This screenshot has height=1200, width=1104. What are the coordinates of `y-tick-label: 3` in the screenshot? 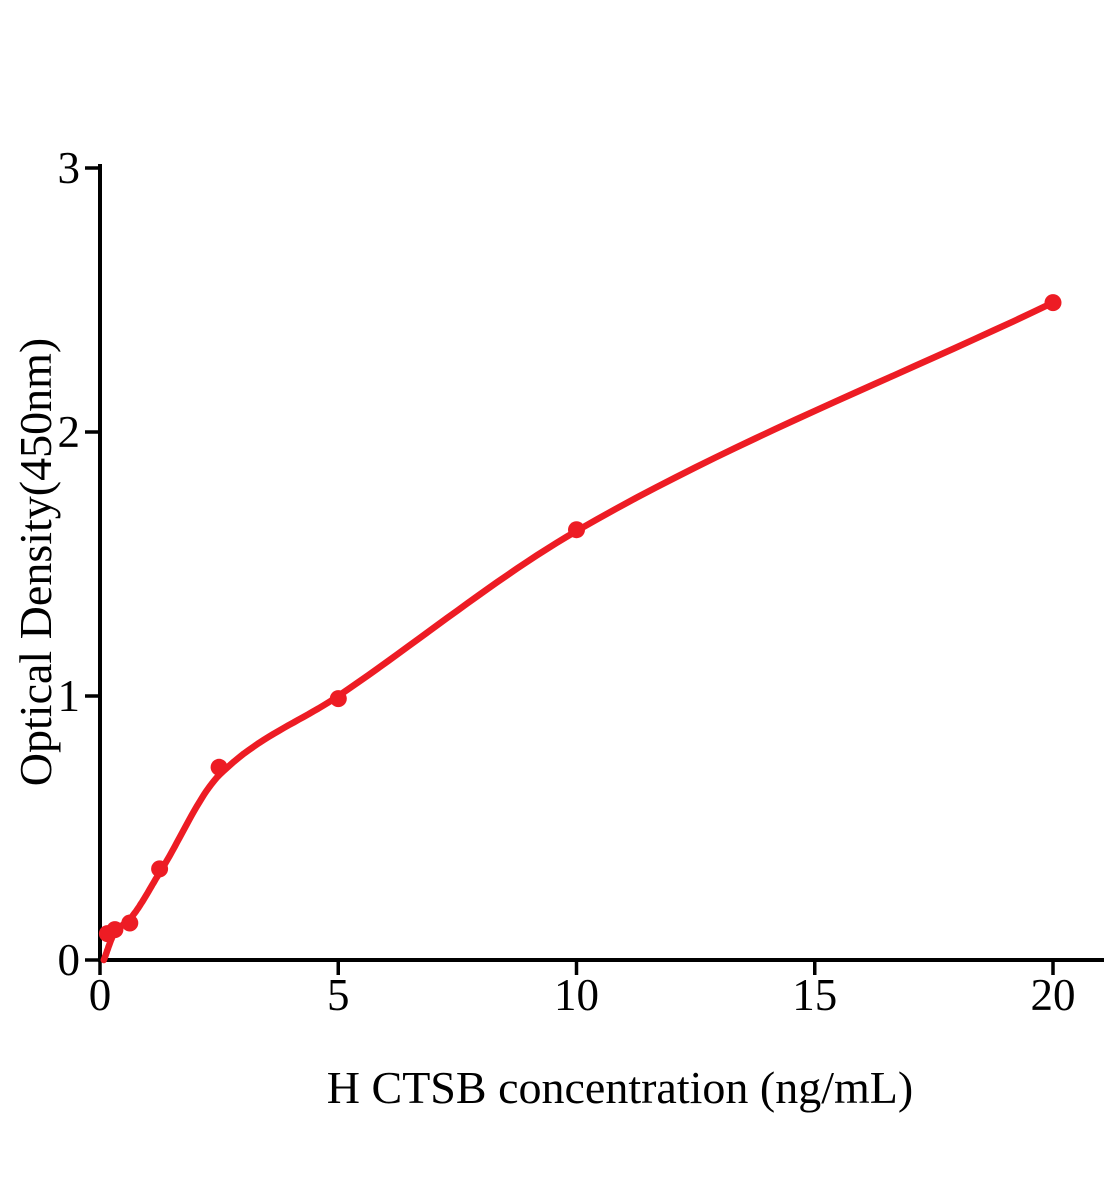 It's located at (69, 168).